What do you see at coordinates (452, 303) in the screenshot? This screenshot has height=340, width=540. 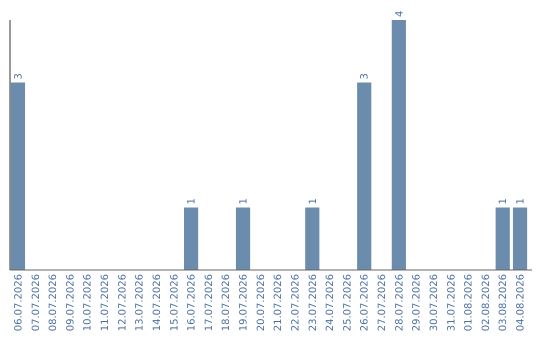 I see `x-tick-label: 31.07.2026` at bounding box center [452, 303].